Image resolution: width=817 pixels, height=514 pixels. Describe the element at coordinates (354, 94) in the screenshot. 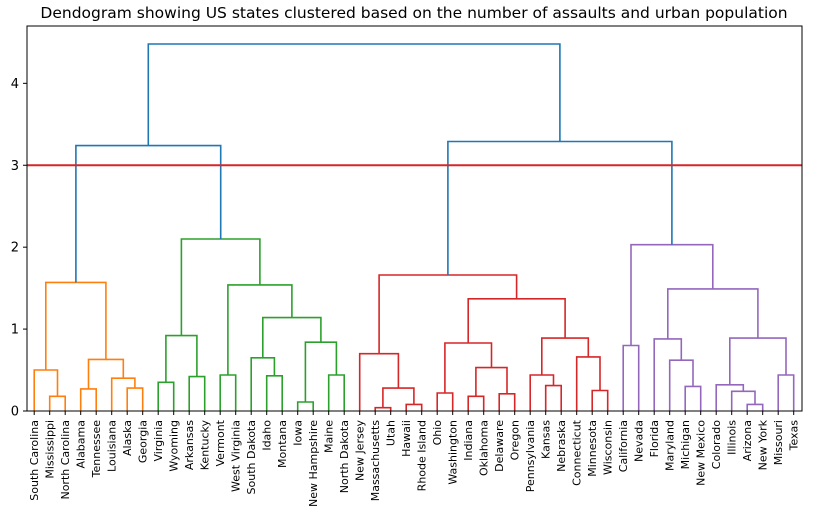

I see `dendrogram-link-e3` at that location.